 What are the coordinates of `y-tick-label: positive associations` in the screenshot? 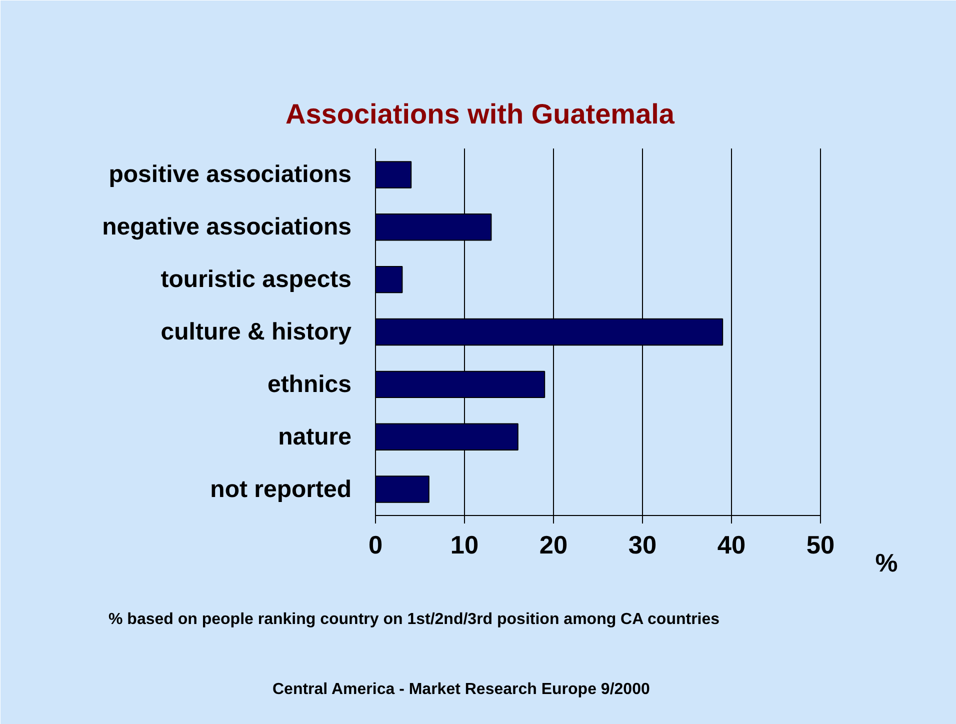 It's located at (230, 174).